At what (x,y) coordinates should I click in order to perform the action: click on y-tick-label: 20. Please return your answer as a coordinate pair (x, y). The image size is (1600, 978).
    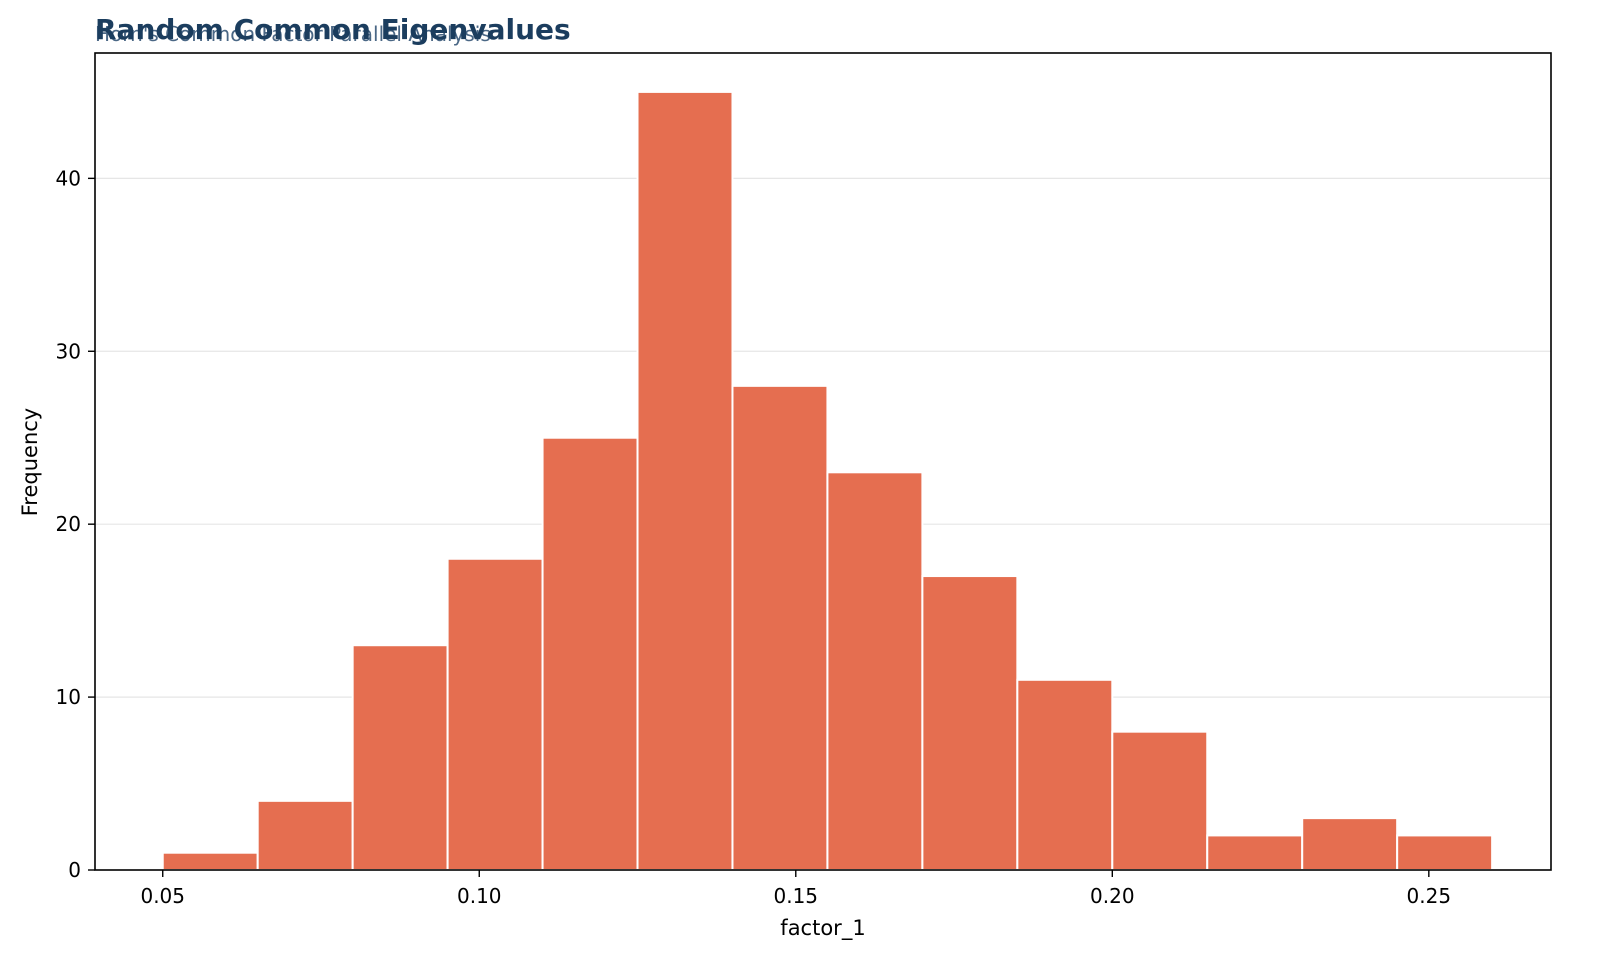
    Looking at the image, I should click on (68, 524).